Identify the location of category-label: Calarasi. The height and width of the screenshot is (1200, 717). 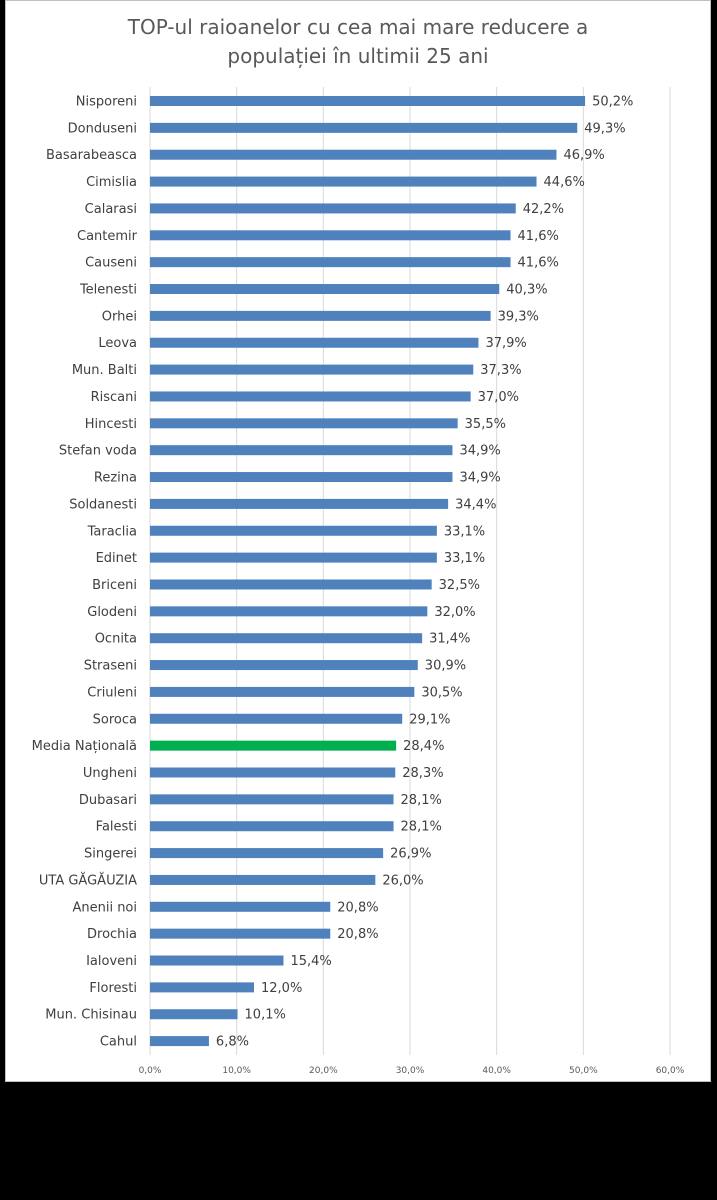
(111, 209).